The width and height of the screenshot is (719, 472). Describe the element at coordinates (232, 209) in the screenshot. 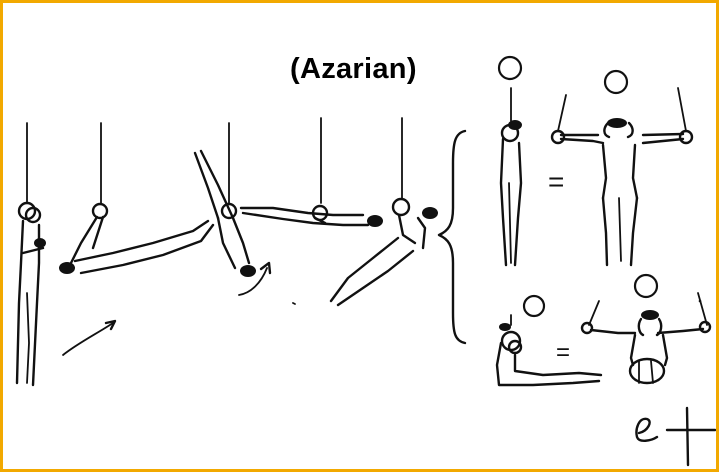

I see `figure-3-pike` at that location.